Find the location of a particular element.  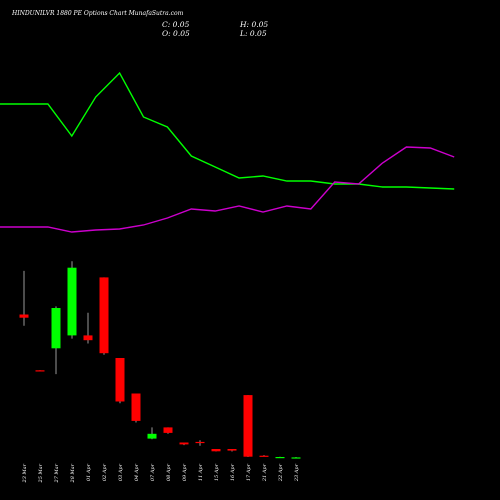

x-tick-label: 03 Apr is located at coordinates (121, 472).